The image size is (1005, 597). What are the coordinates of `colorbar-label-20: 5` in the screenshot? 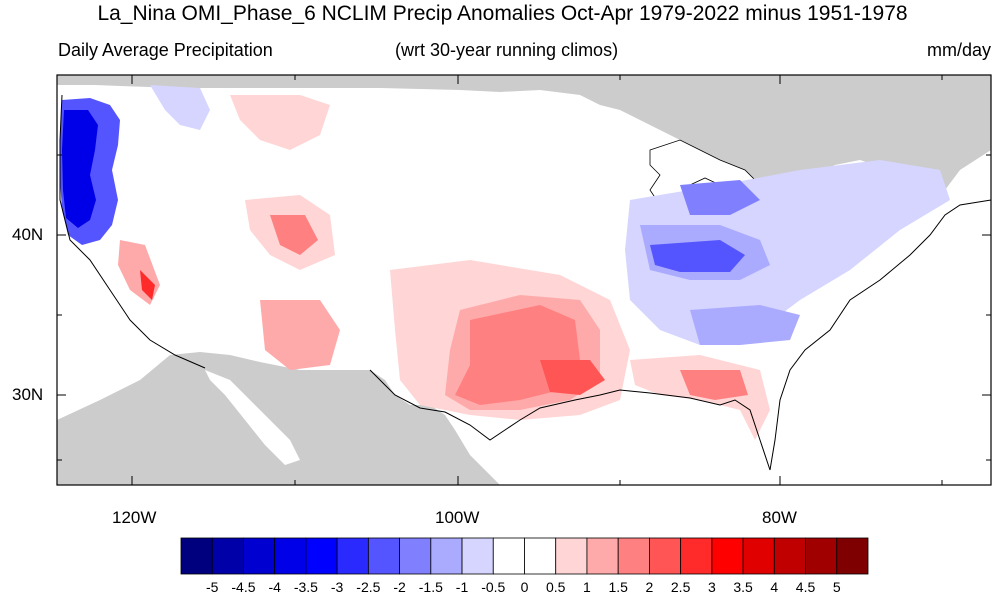 It's located at (836, 587).